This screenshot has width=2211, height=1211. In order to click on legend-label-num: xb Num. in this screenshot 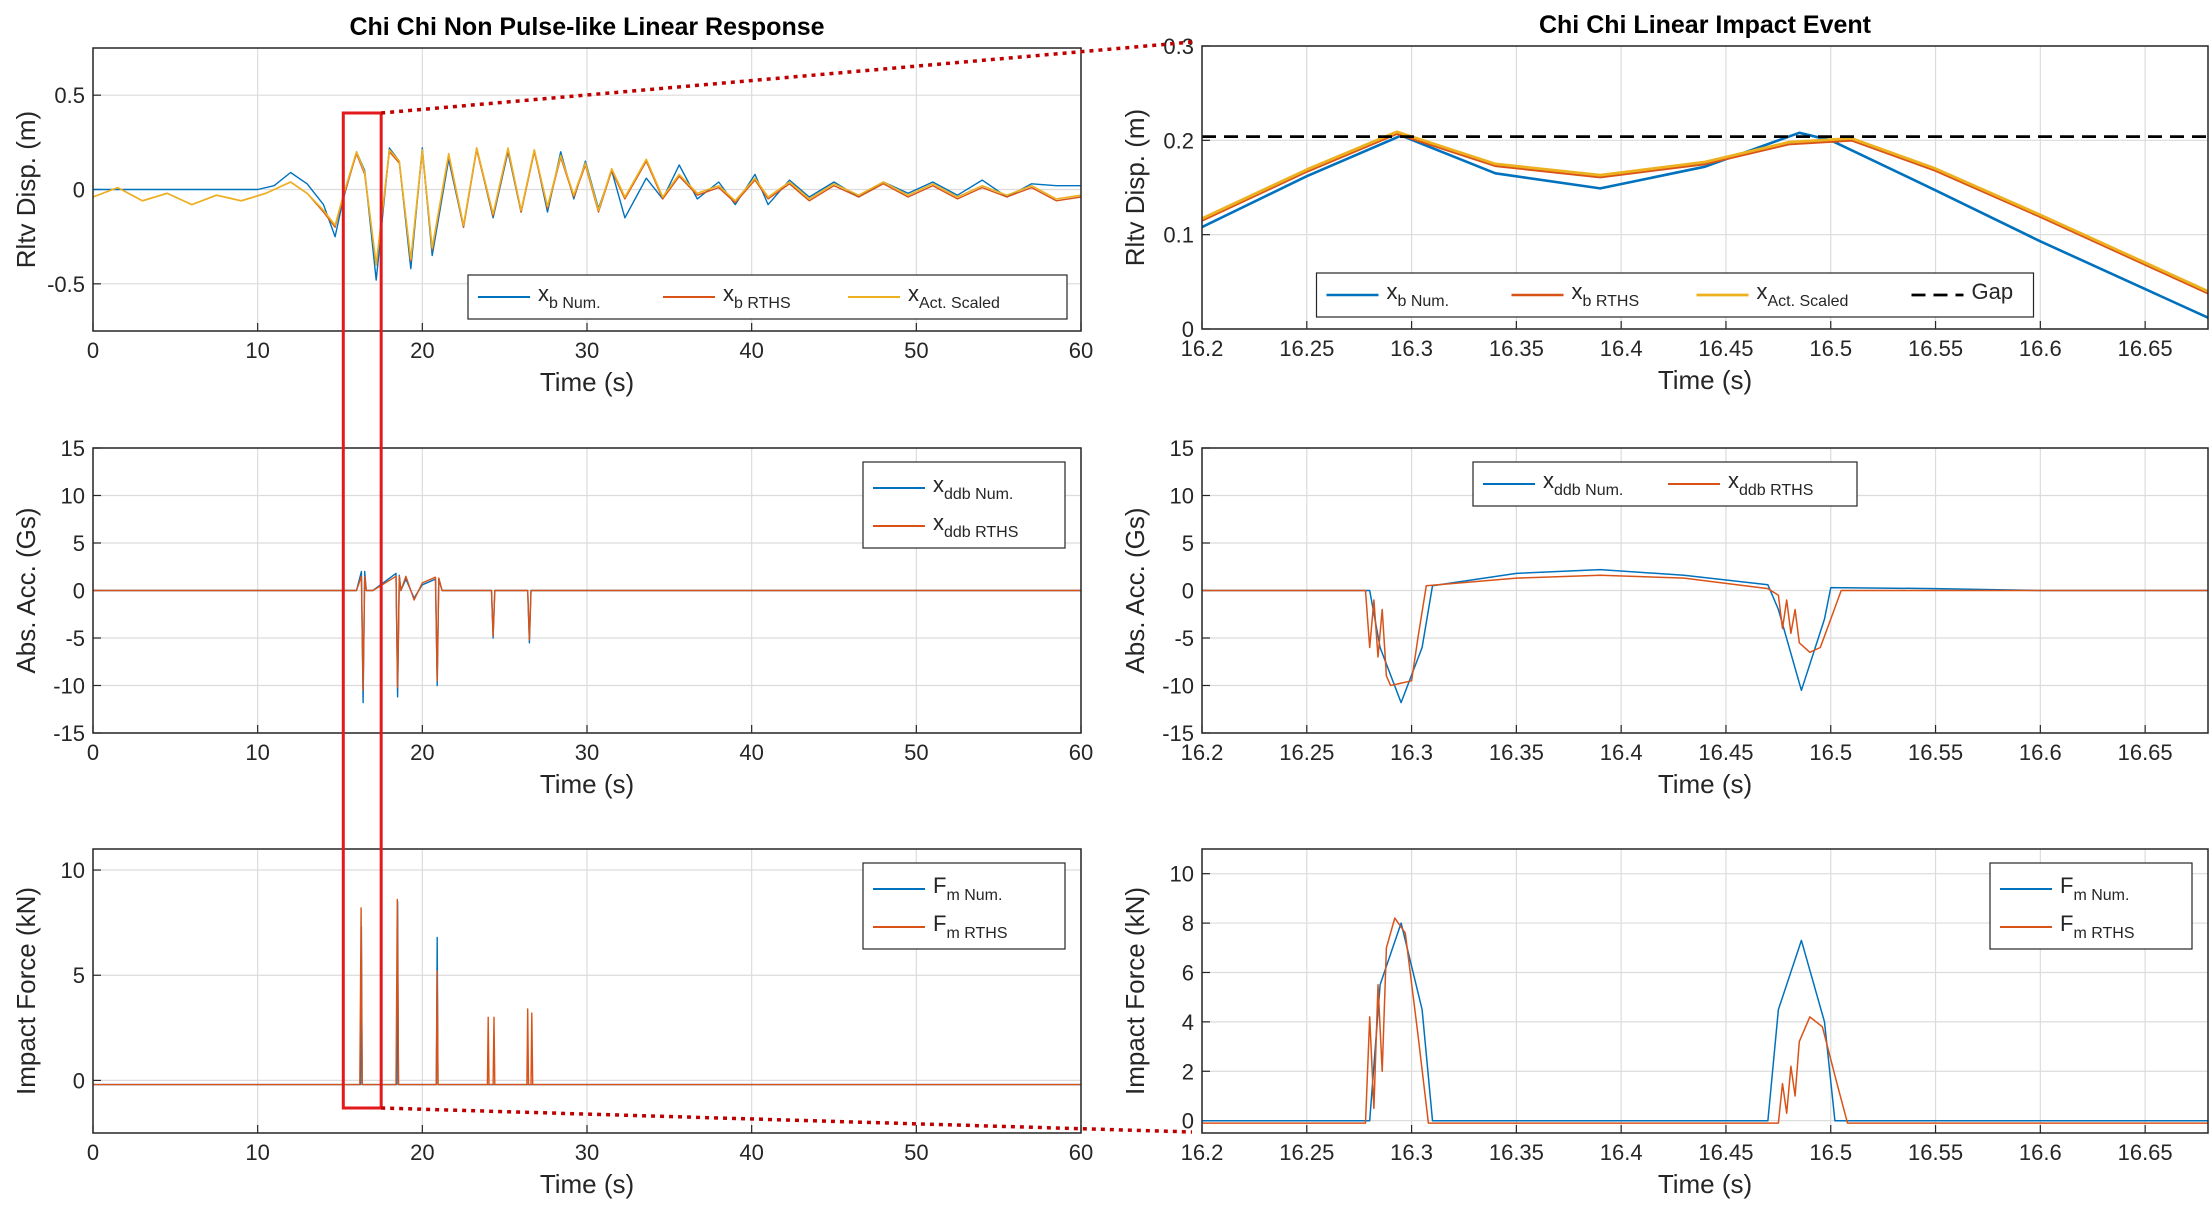, I will do `click(1418, 294)`.